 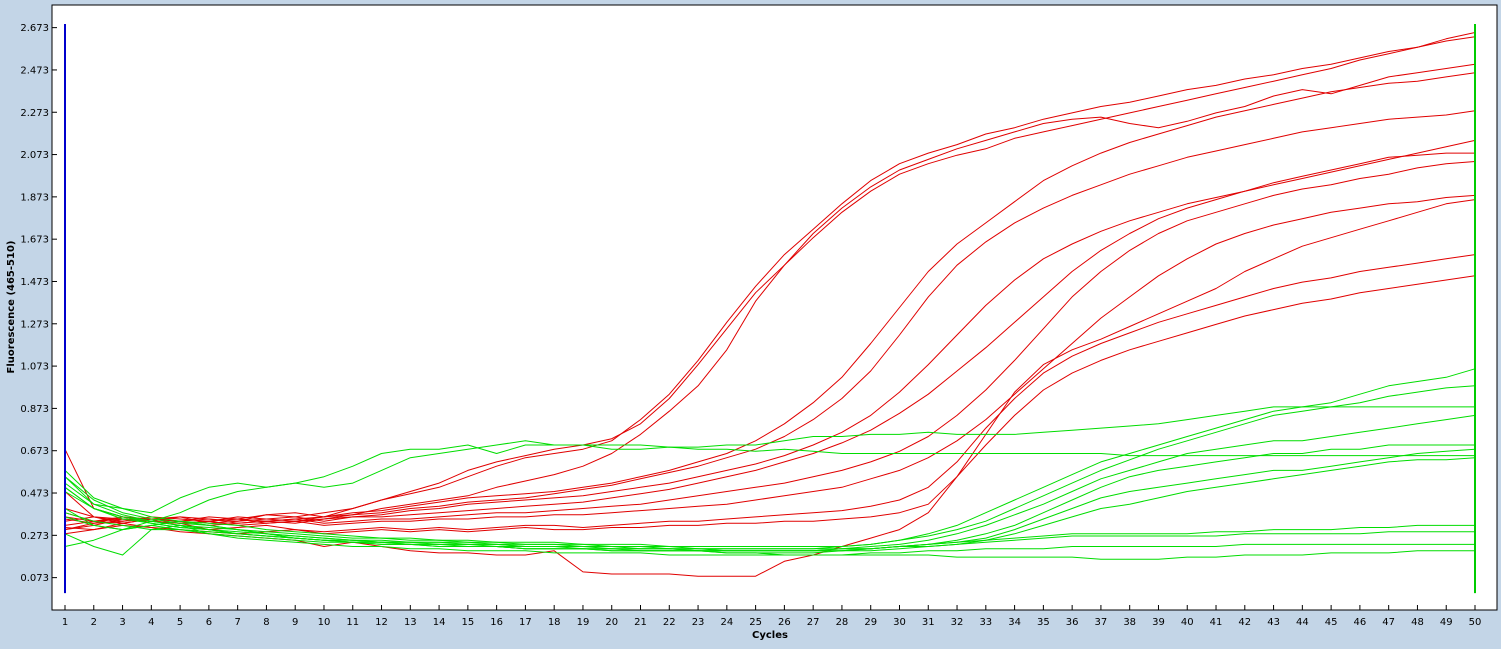 What do you see at coordinates (1043, 622) in the screenshot?
I see `x-tick-label: 35` at bounding box center [1043, 622].